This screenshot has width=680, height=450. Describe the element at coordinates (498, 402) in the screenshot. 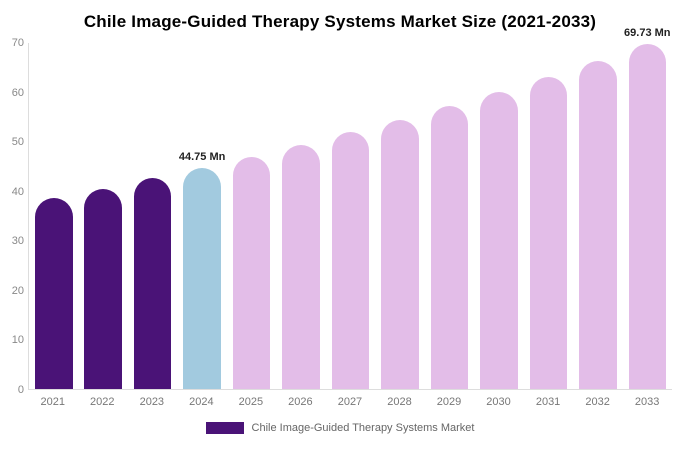

I see `x-label-2030: 2030` at that location.